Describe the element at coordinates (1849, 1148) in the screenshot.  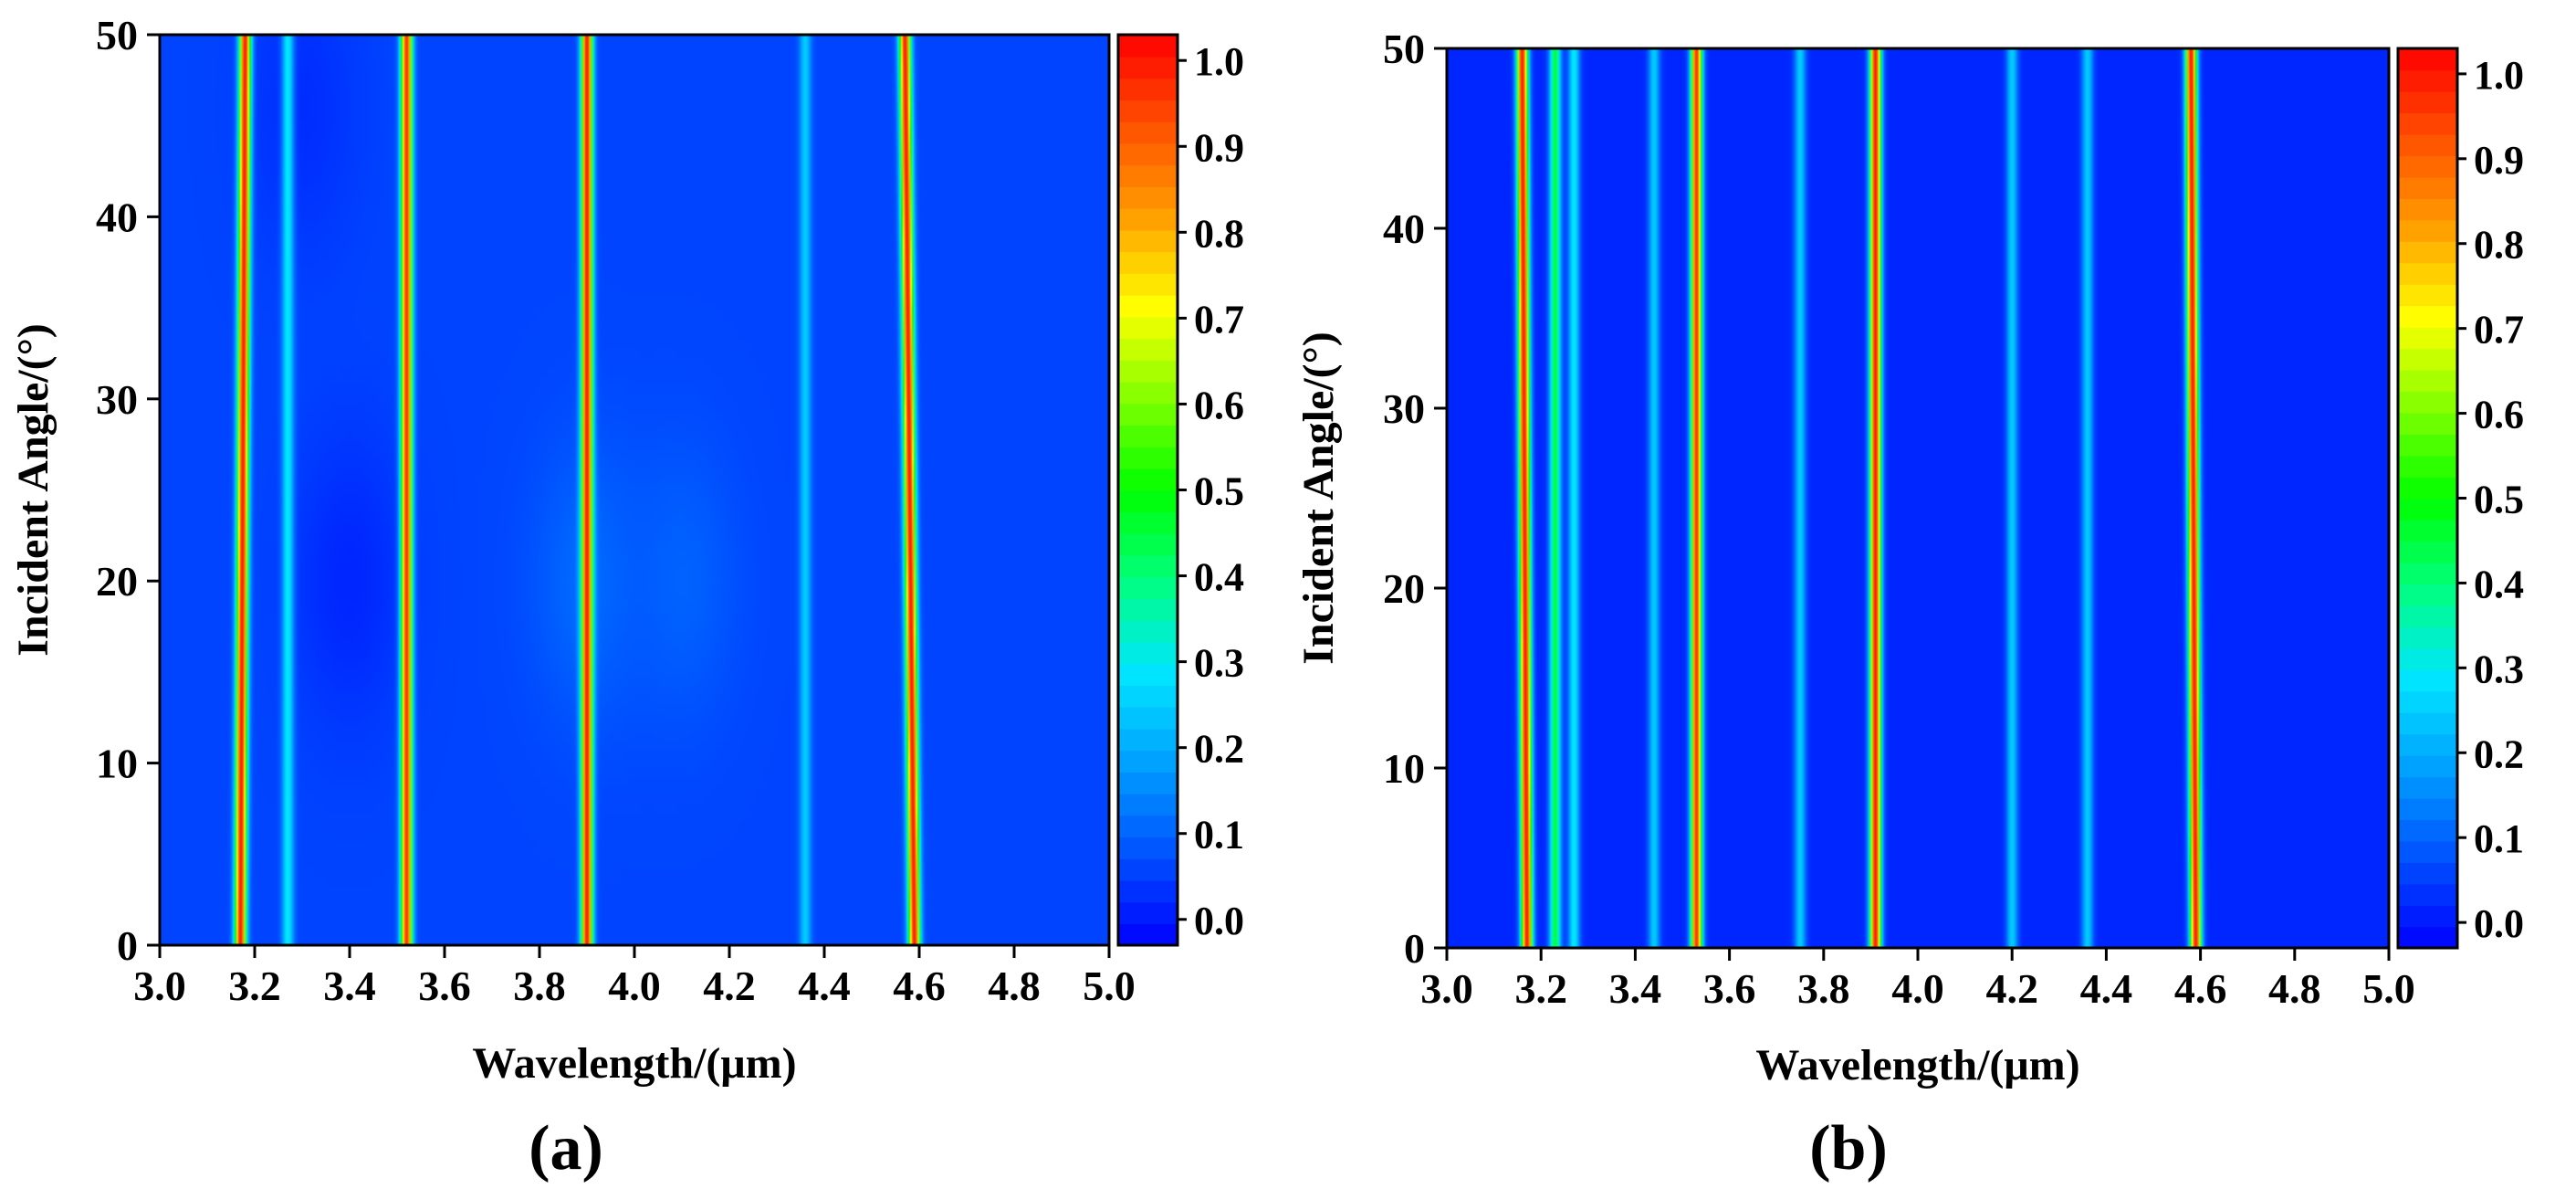
I see `panel-label-b: (b)` at that location.